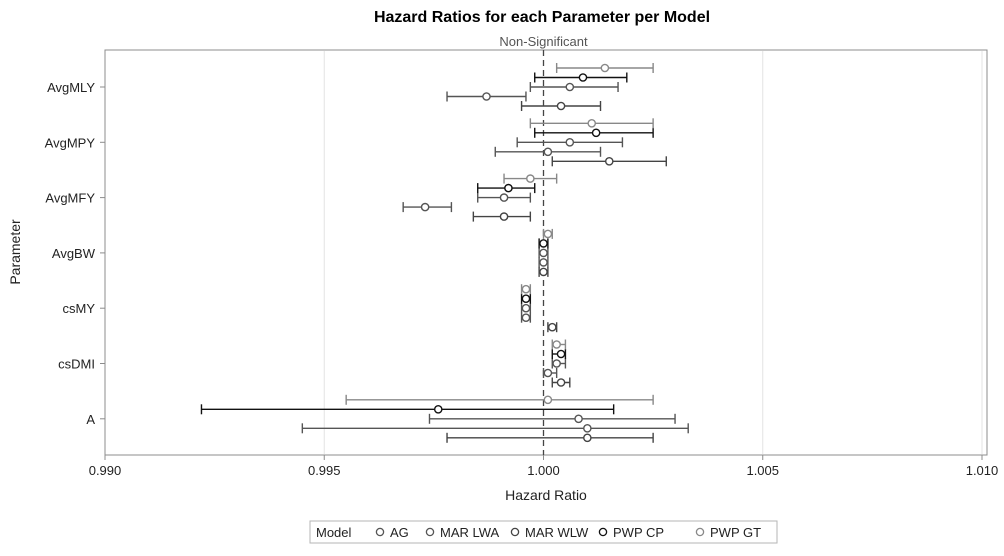 The height and width of the screenshot is (556, 1004). Describe the element at coordinates (762, 470) in the screenshot. I see `x-tick-label-1-005: 1.005` at that location.